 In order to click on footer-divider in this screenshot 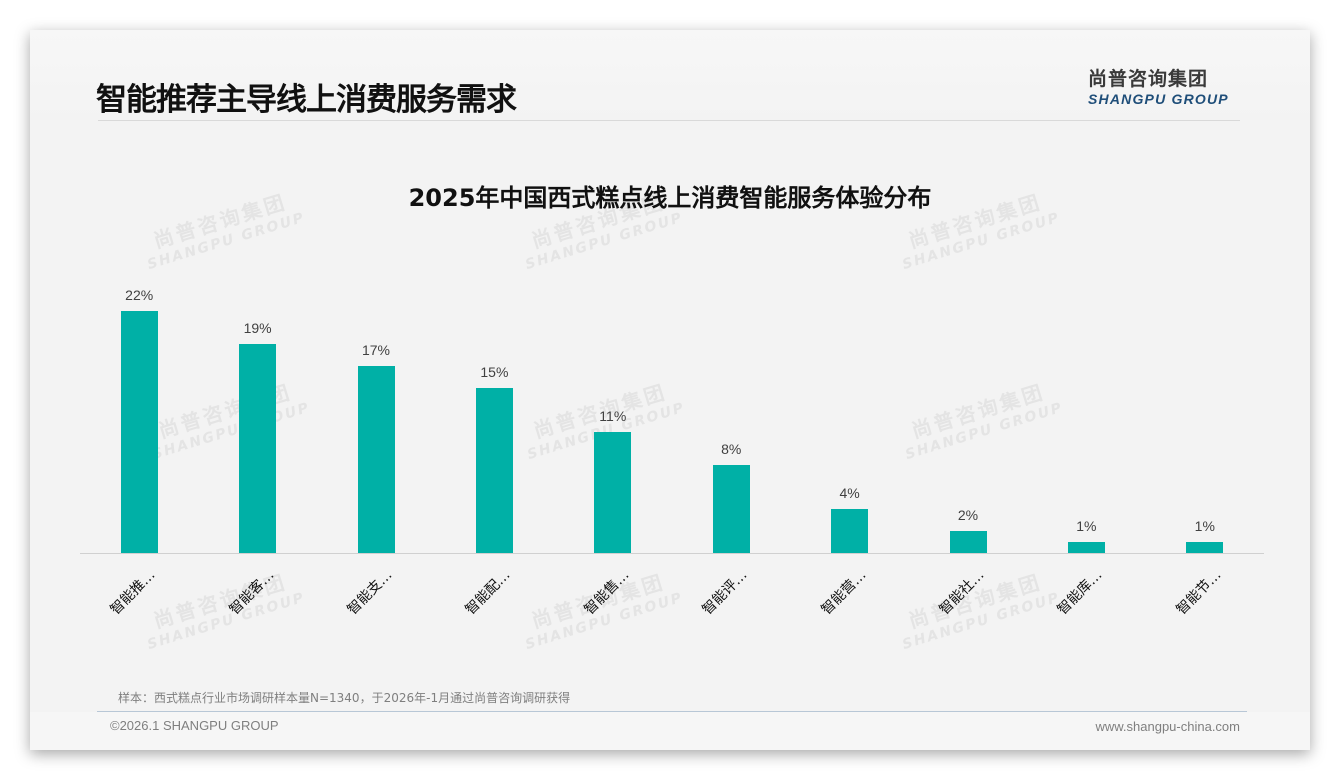, I will do `click(672, 711)`.